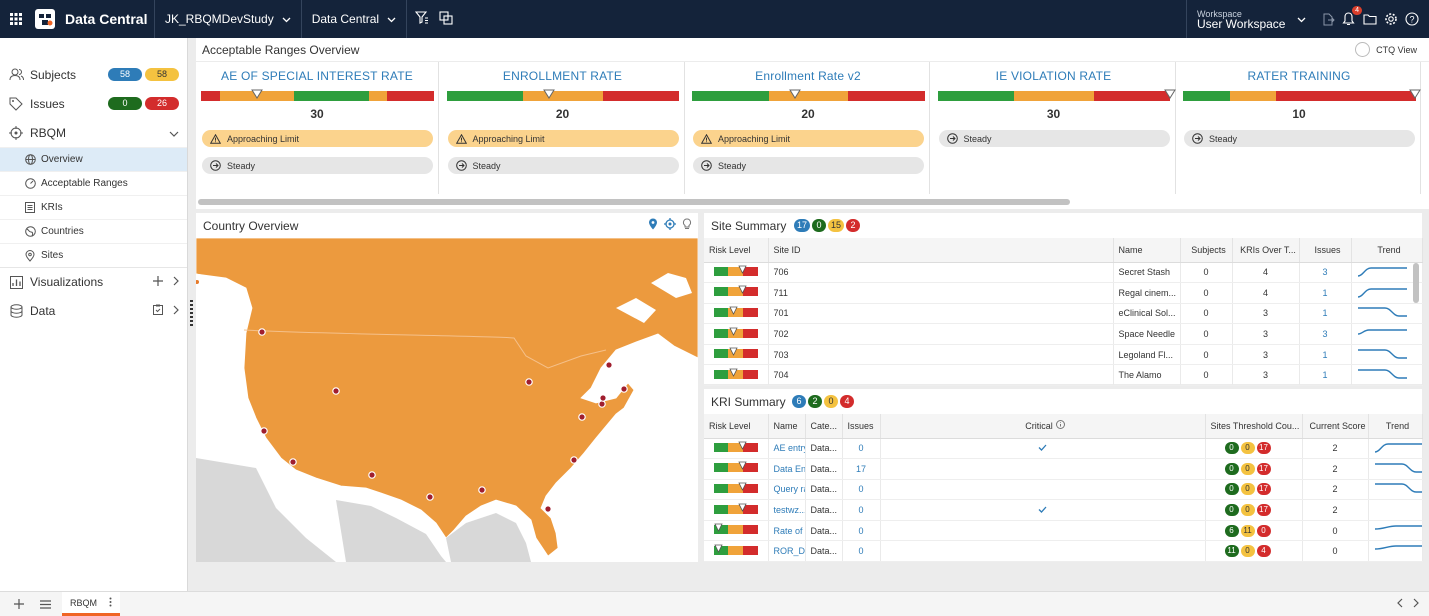 The width and height of the screenshot is (1429, 616). What do you see at coordinates (653, 225) in the screenshot?
I see `map-pin-icon` at bounding box center [653, 225].